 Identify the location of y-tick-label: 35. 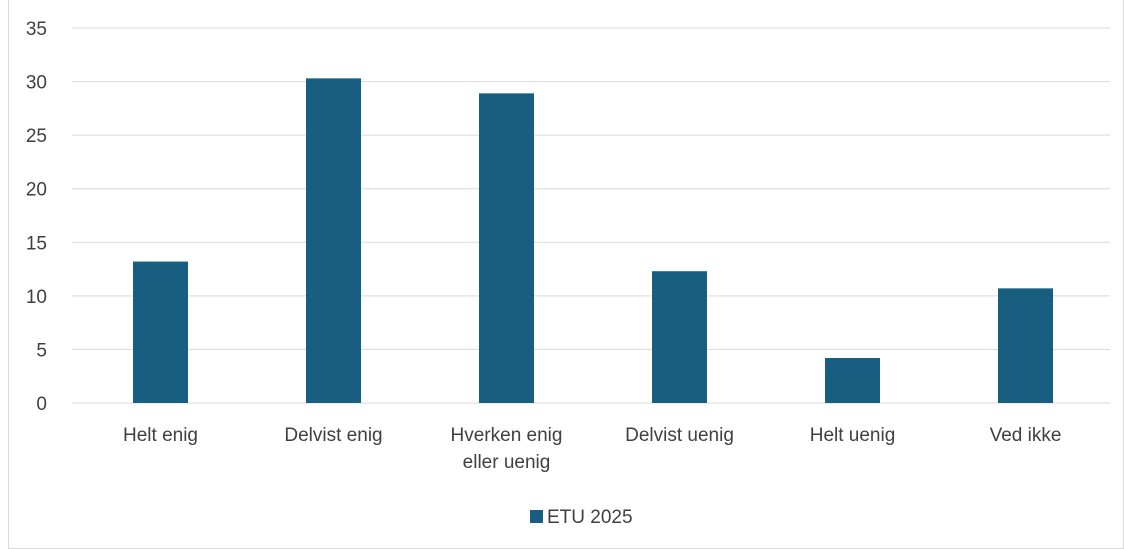
(36, 29).